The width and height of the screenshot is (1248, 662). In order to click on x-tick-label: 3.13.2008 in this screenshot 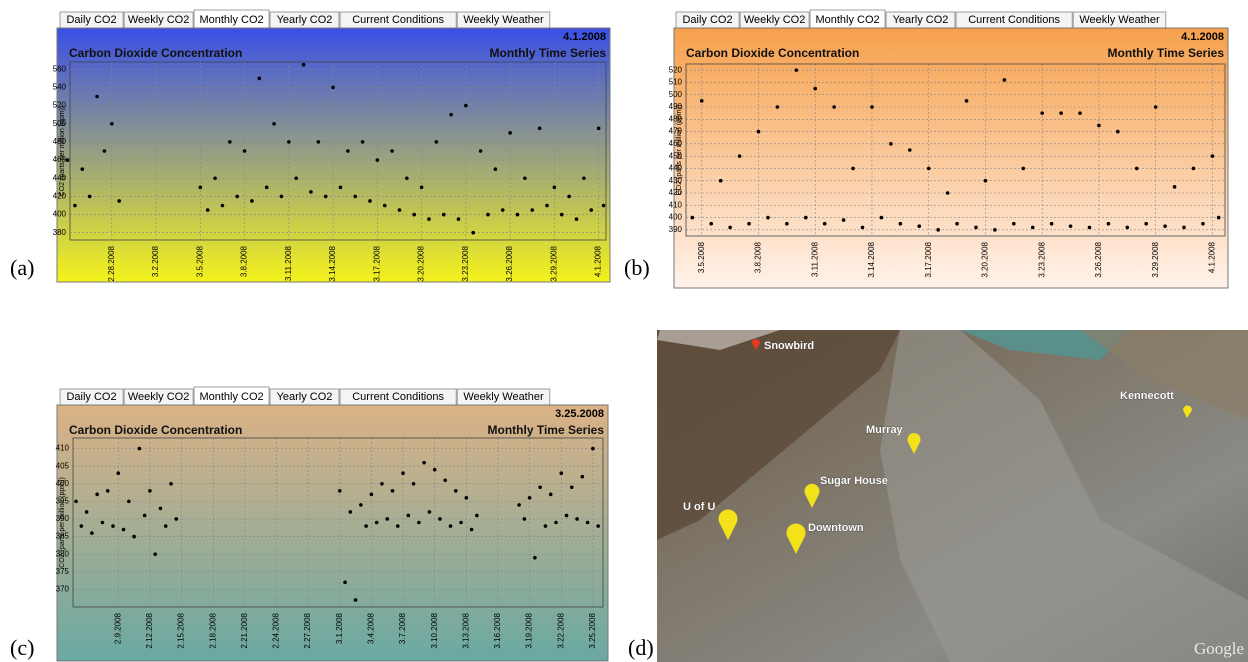, I will do `click(465, 630)`.